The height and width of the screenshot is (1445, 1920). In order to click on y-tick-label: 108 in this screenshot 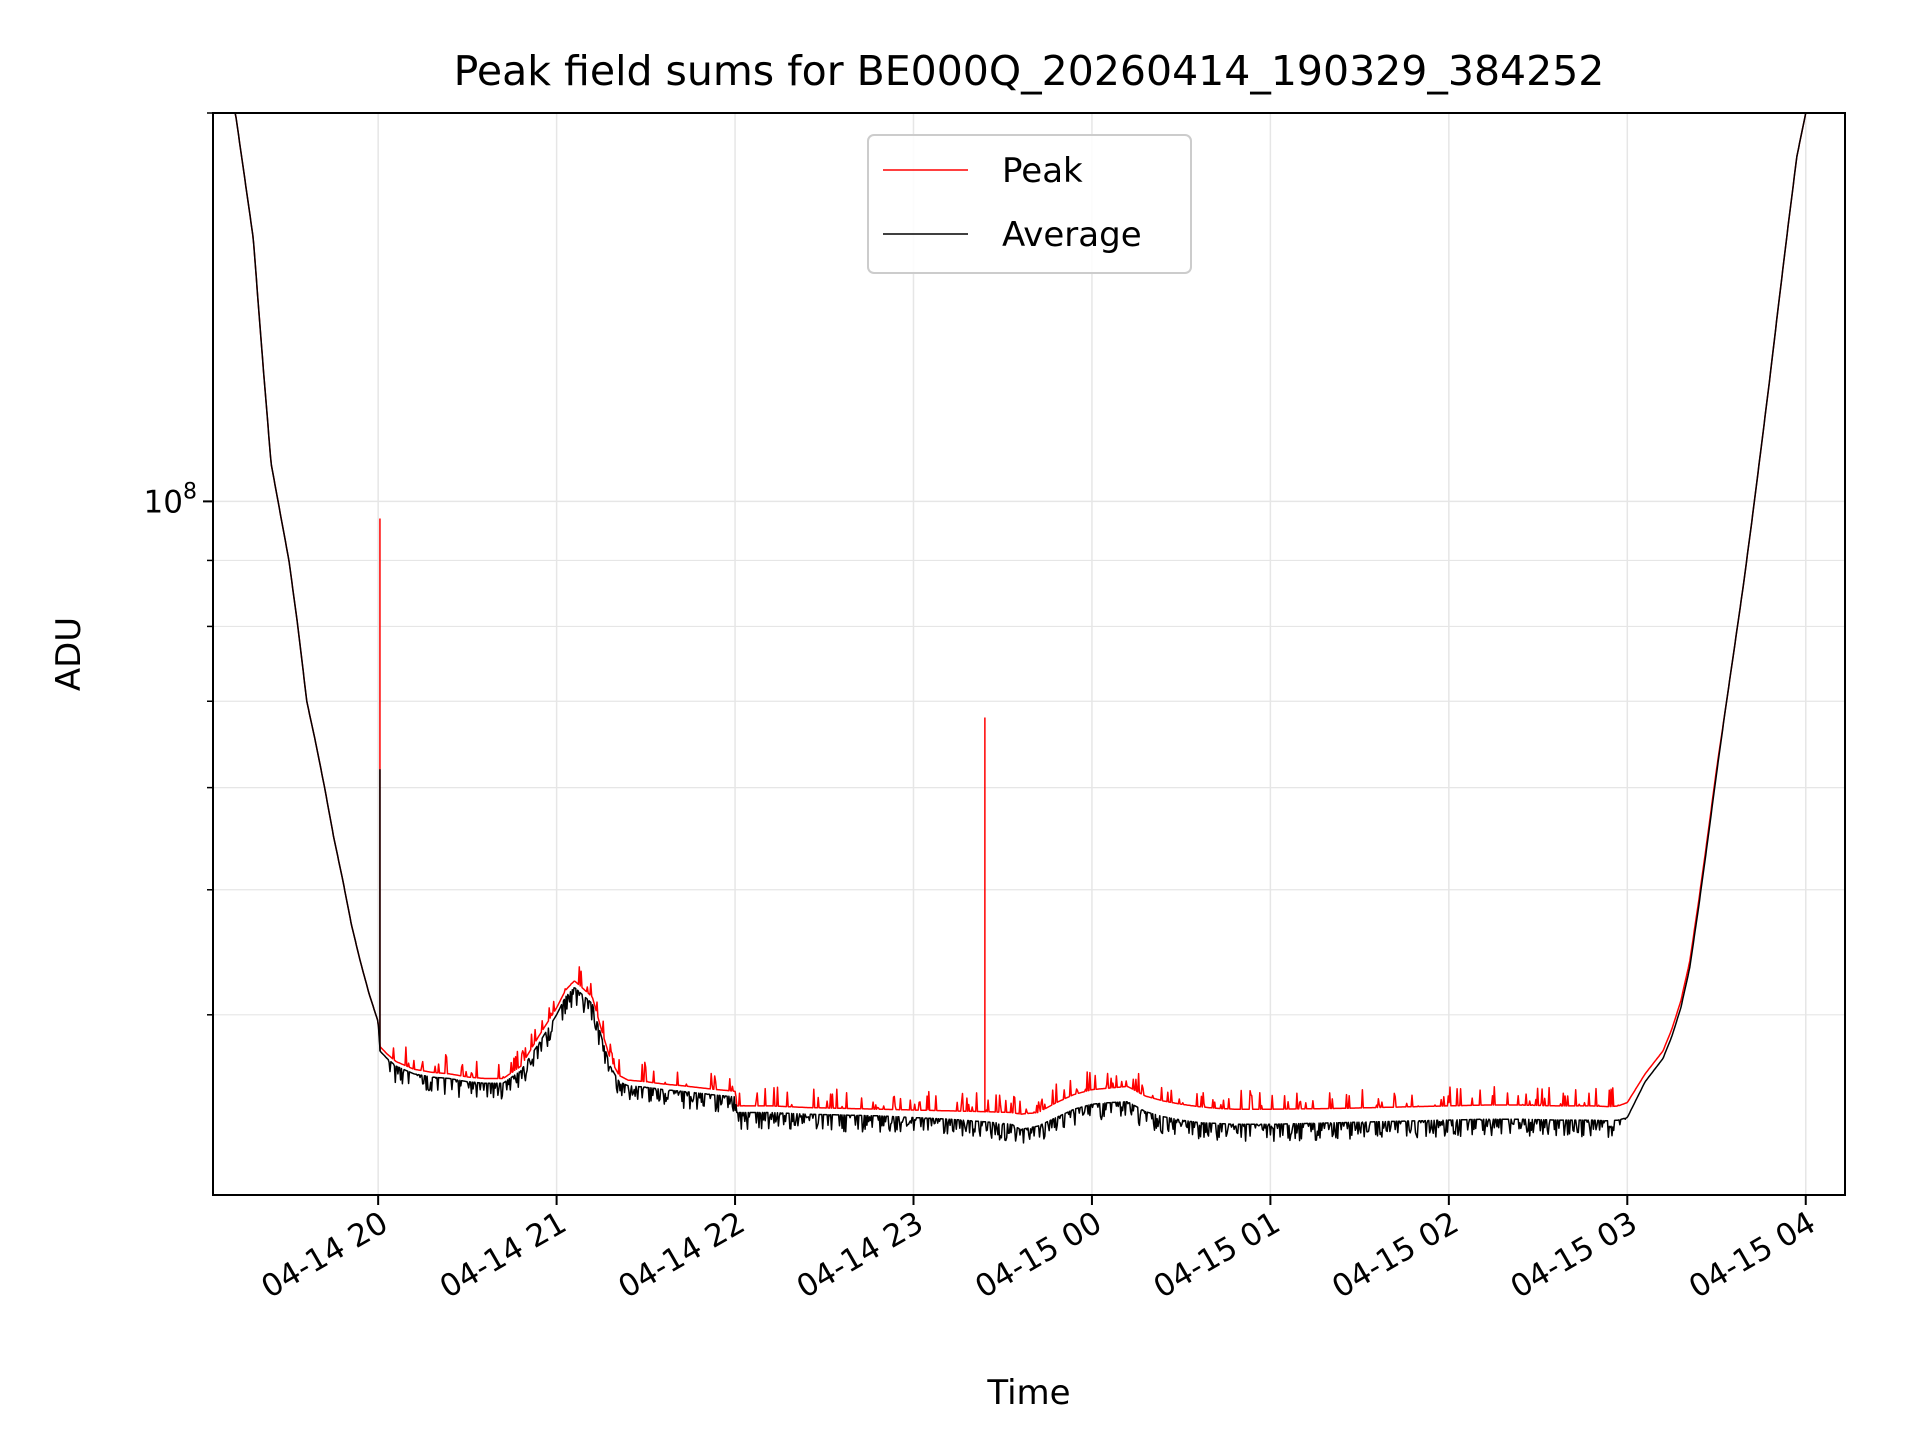, I will do `click(170, 499)`.